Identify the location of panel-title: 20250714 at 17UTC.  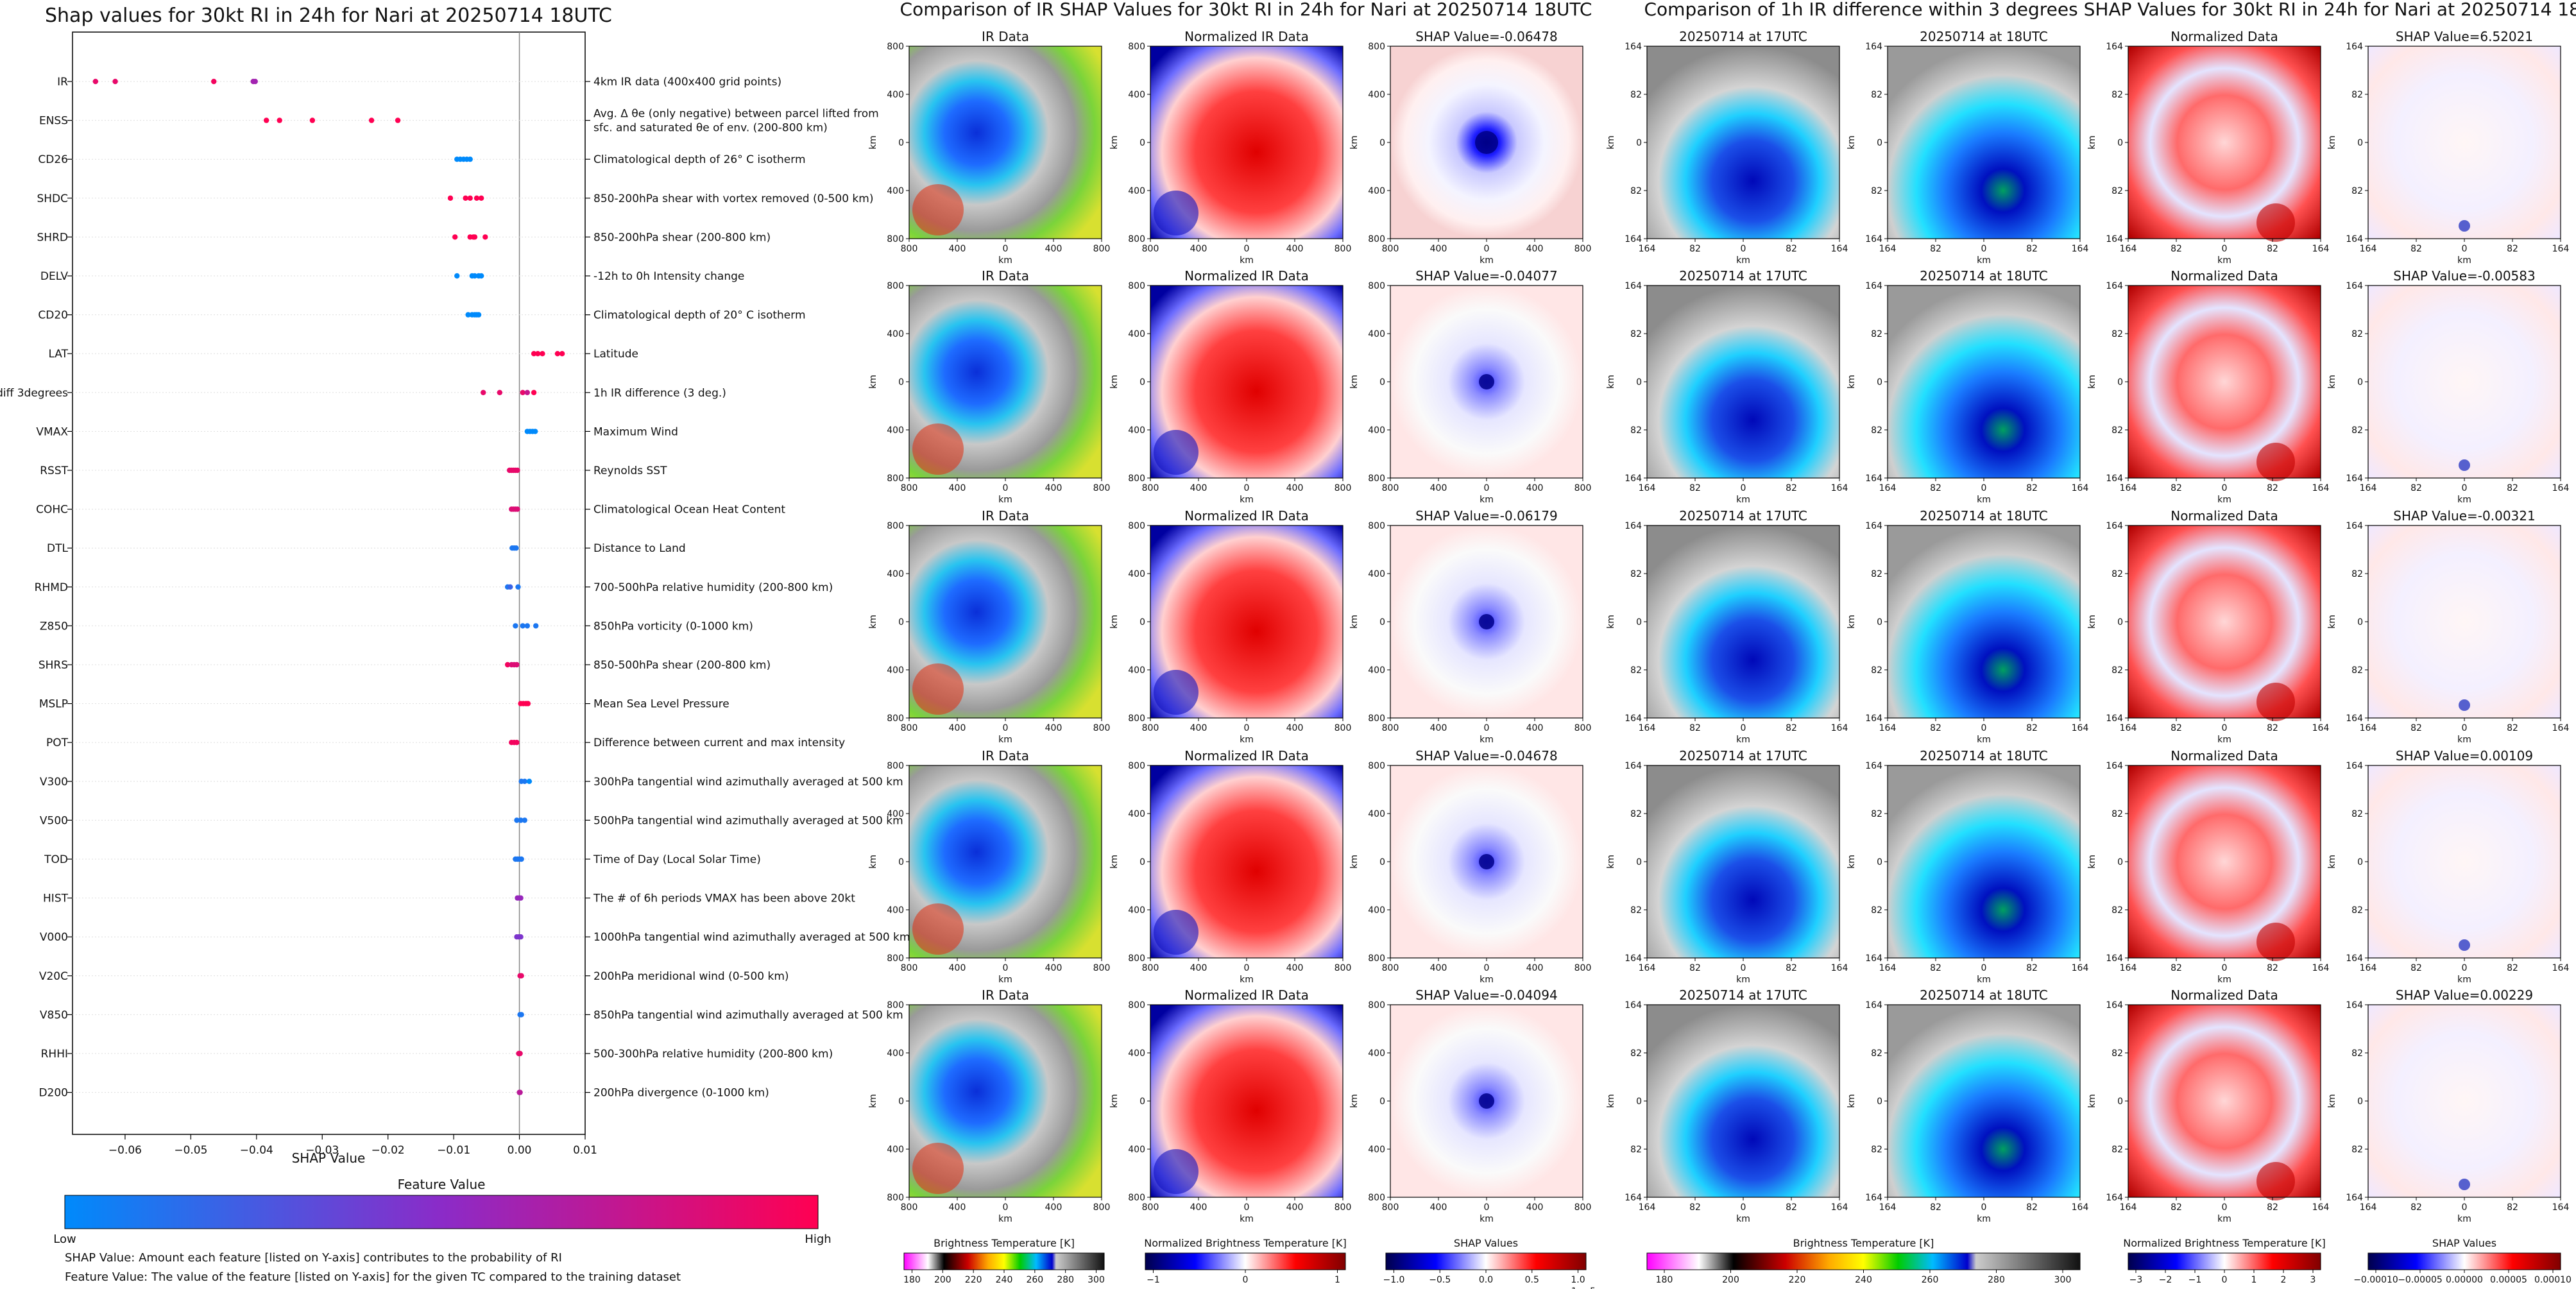
(1743, 995).